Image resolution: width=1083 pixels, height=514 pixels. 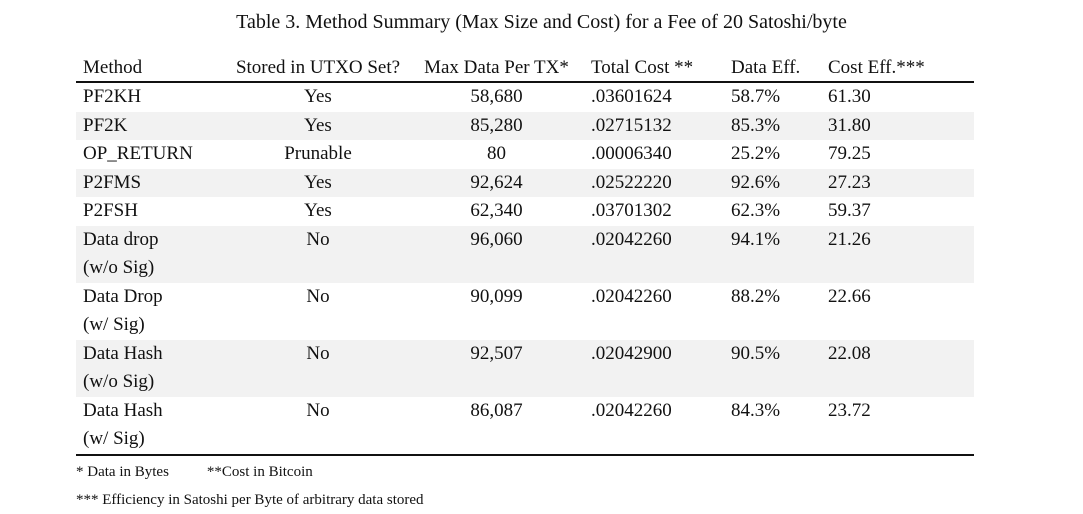 What do you see at coordinates (496, 254) in the screenshot?
I see `cell-max-data: 96,060` at bounding box center [496, 254].